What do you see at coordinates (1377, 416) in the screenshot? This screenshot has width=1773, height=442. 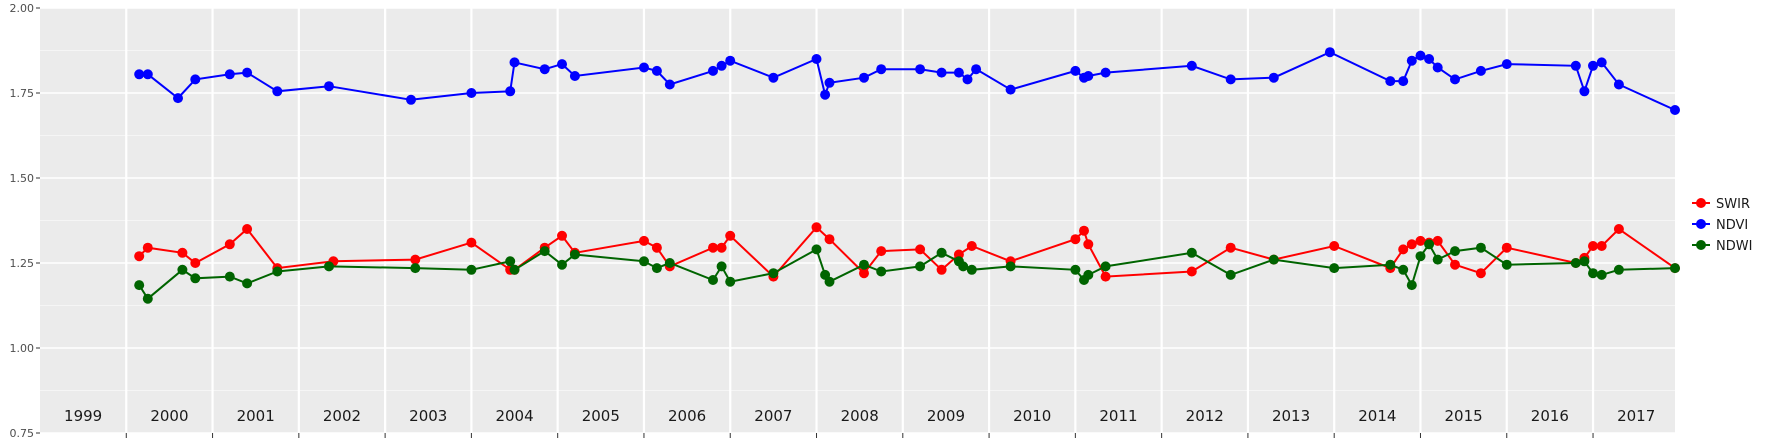 I see `year-label: 2014` at bounding box center [1377, 416].